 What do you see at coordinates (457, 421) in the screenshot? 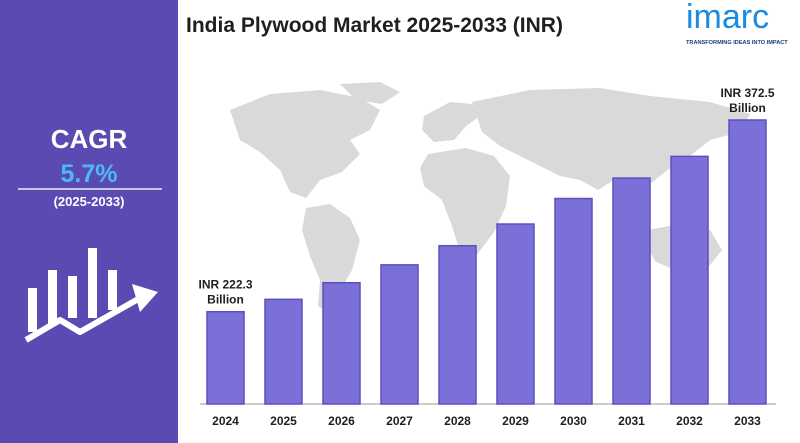
I see `x-tick-label-2028: 2028` at bounding box center [457, 421].